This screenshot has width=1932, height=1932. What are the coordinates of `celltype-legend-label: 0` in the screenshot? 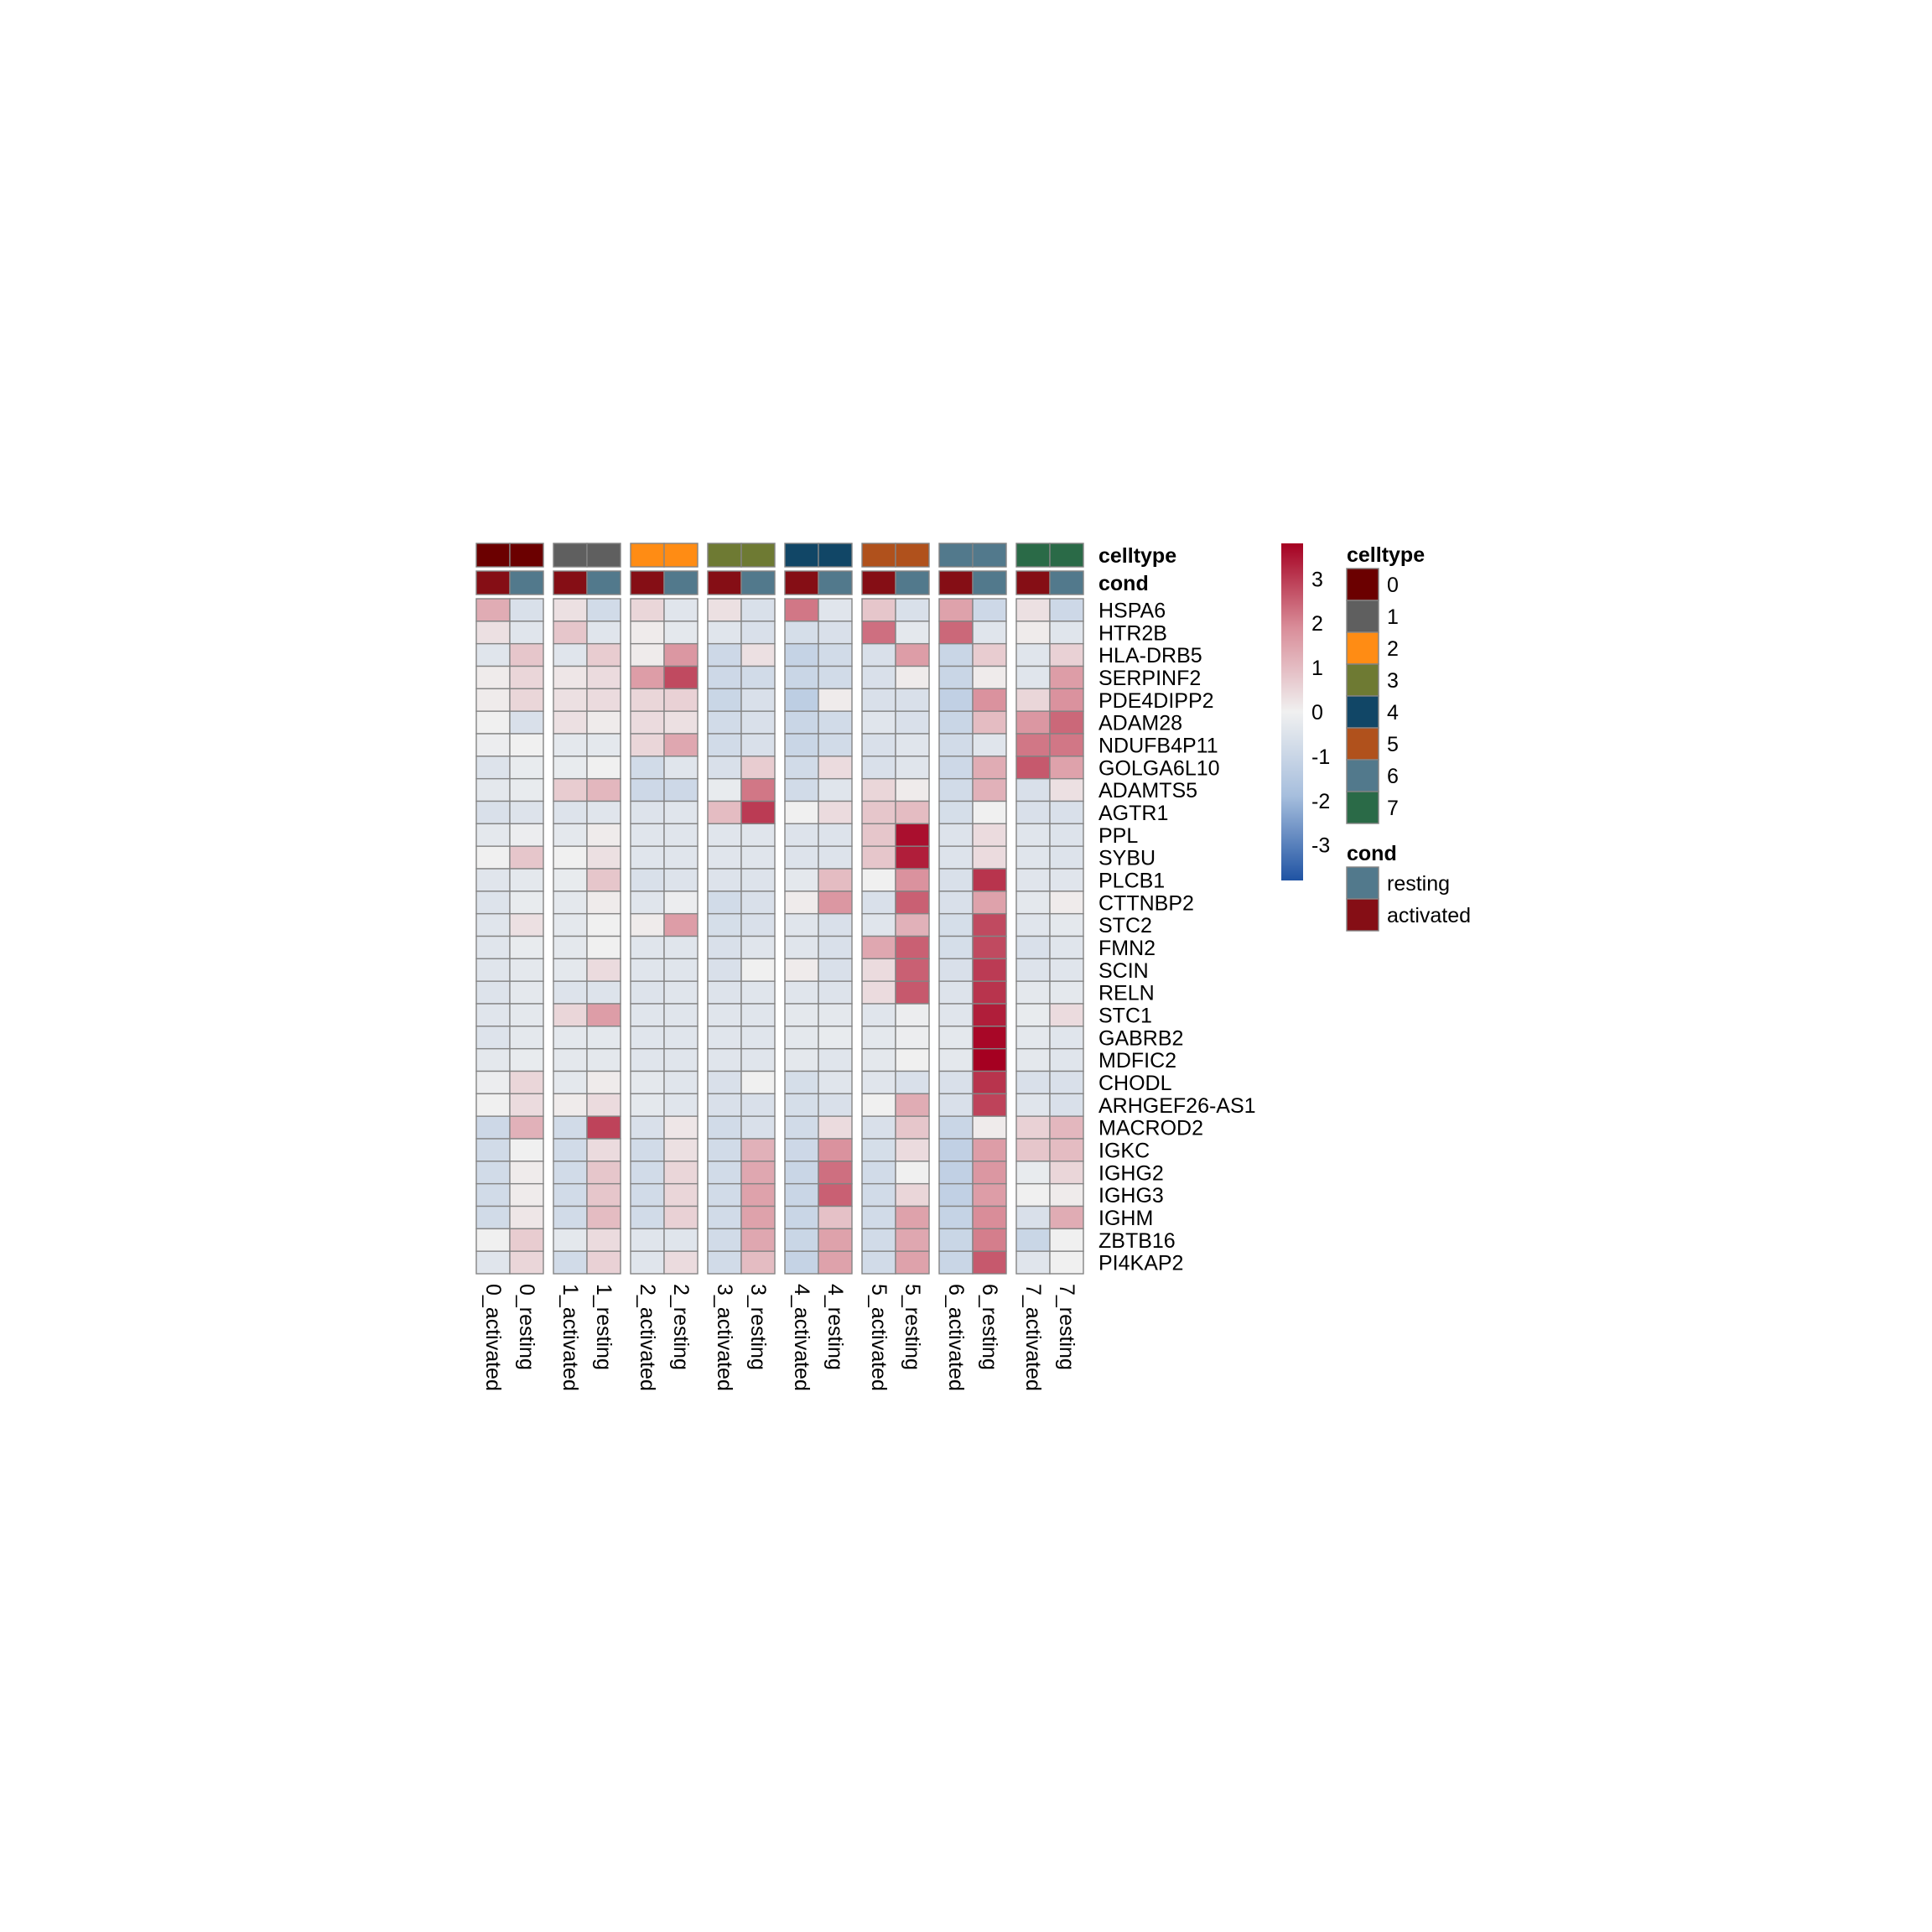 It's located at (1393, 585).